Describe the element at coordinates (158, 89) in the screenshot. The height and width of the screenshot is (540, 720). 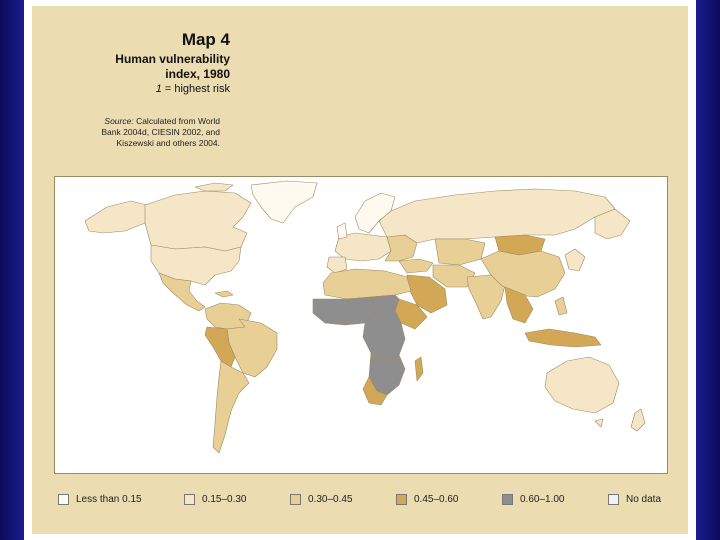
I see `risk-note-value: 1` at that location.